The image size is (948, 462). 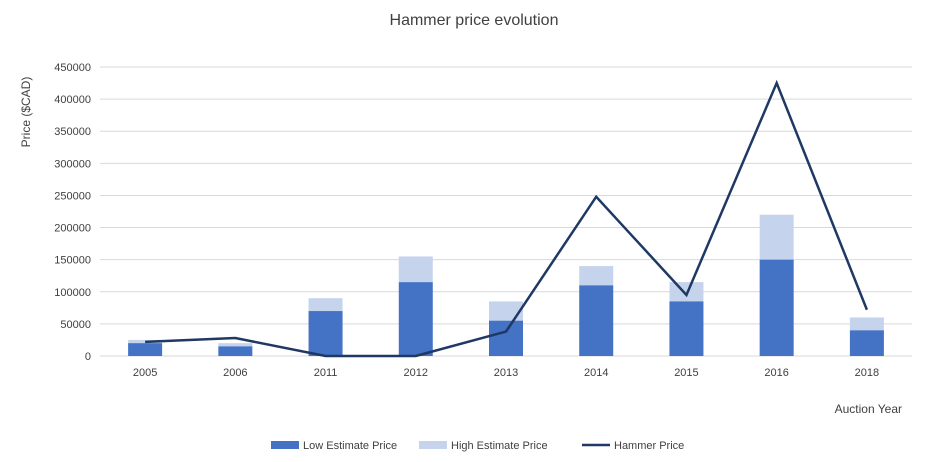 I want to click on y-tick-label: 350000, so click(x=72, y=132).